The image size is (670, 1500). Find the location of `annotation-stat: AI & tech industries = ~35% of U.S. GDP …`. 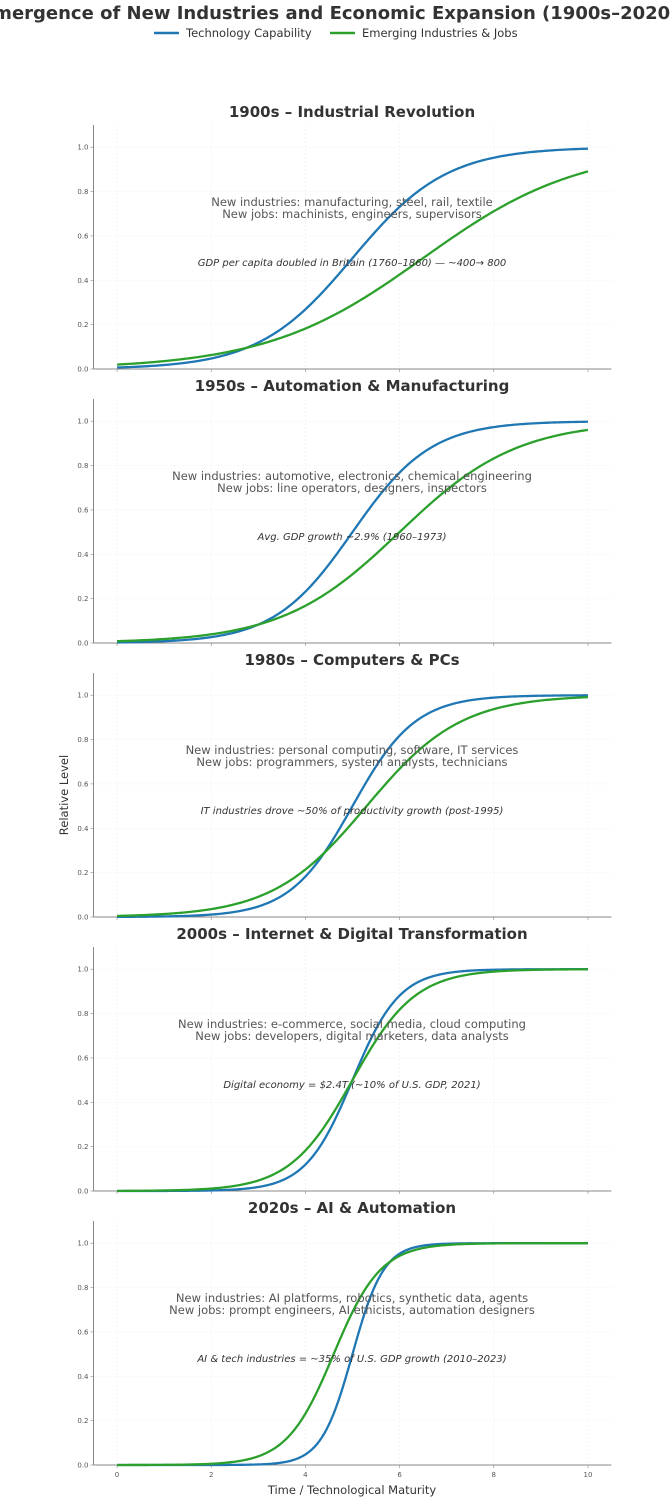

annotation-stat: AI & tech industries = ~35% of U.S. GDP … is located at coordinates (351, 1359).